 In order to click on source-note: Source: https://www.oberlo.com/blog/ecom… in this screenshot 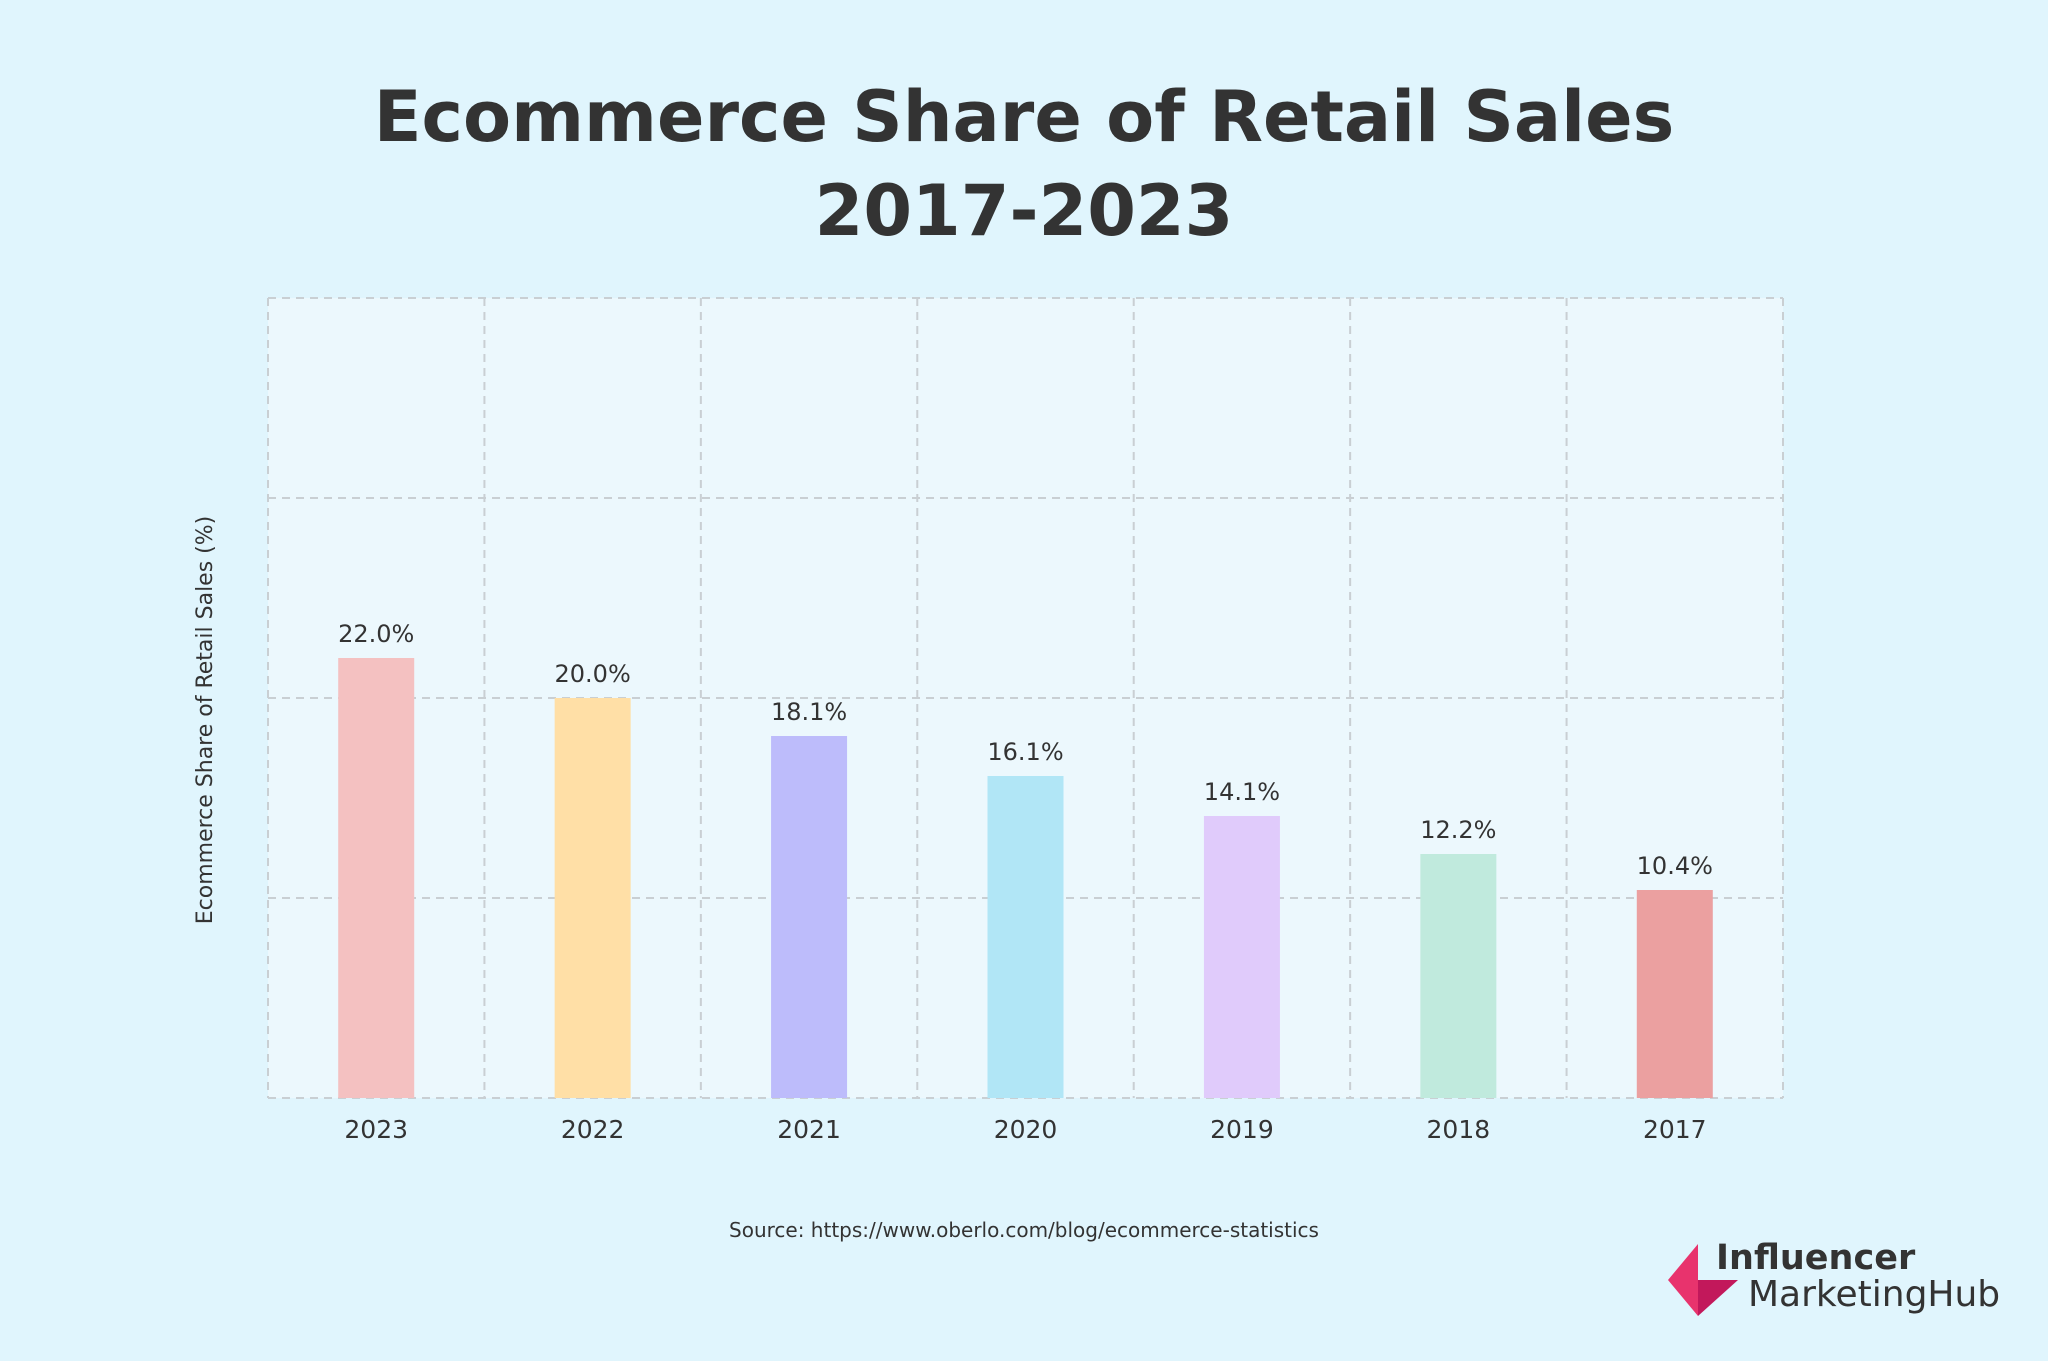, I will do `click(1024, 1230)`.